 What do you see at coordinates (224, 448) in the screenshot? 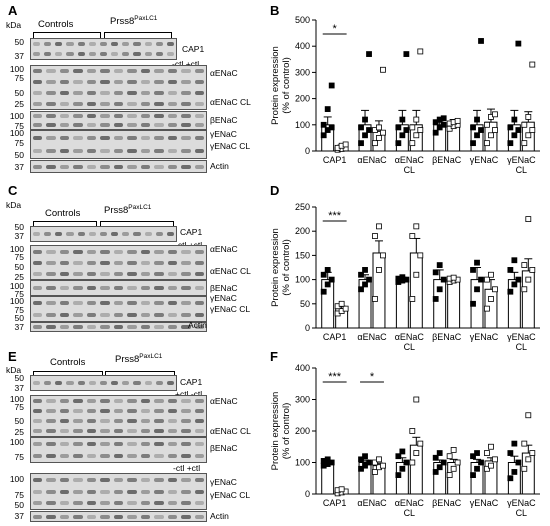
I see `label-beta-enac: βENaC` at bounding box center [224, 448].